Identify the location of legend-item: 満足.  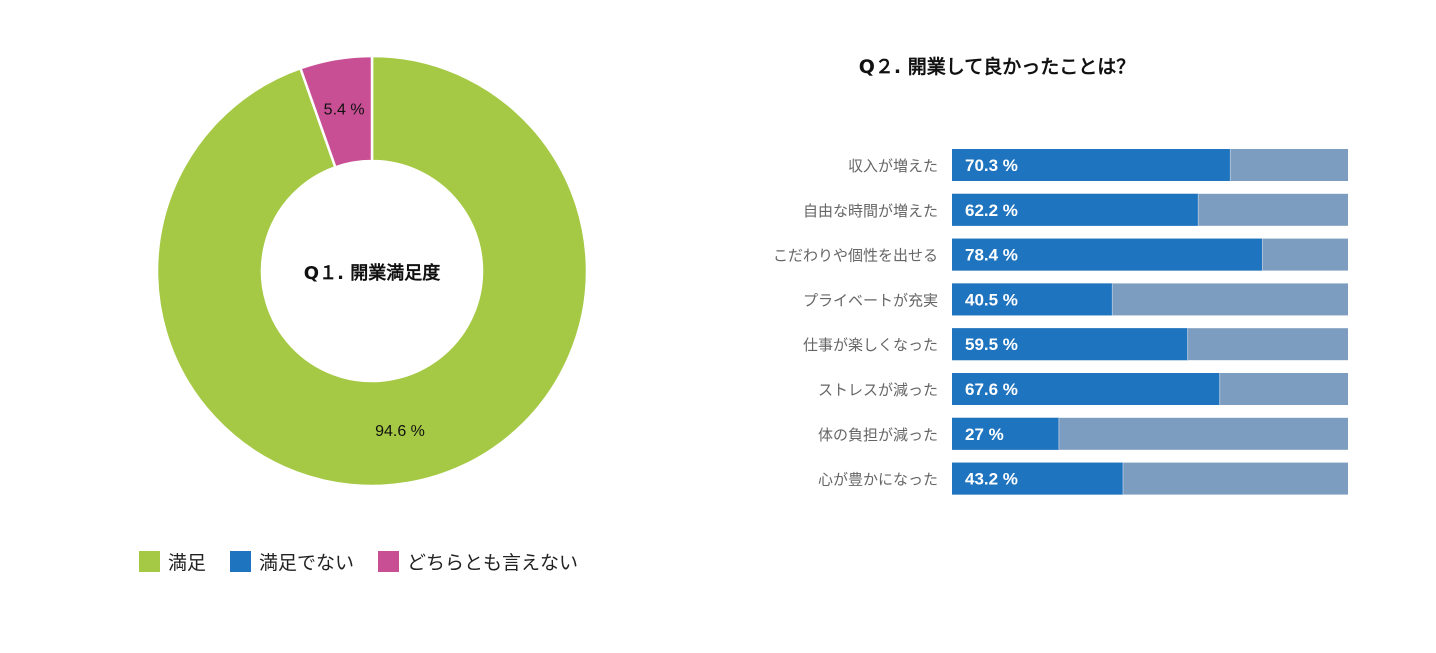
(172, 561).